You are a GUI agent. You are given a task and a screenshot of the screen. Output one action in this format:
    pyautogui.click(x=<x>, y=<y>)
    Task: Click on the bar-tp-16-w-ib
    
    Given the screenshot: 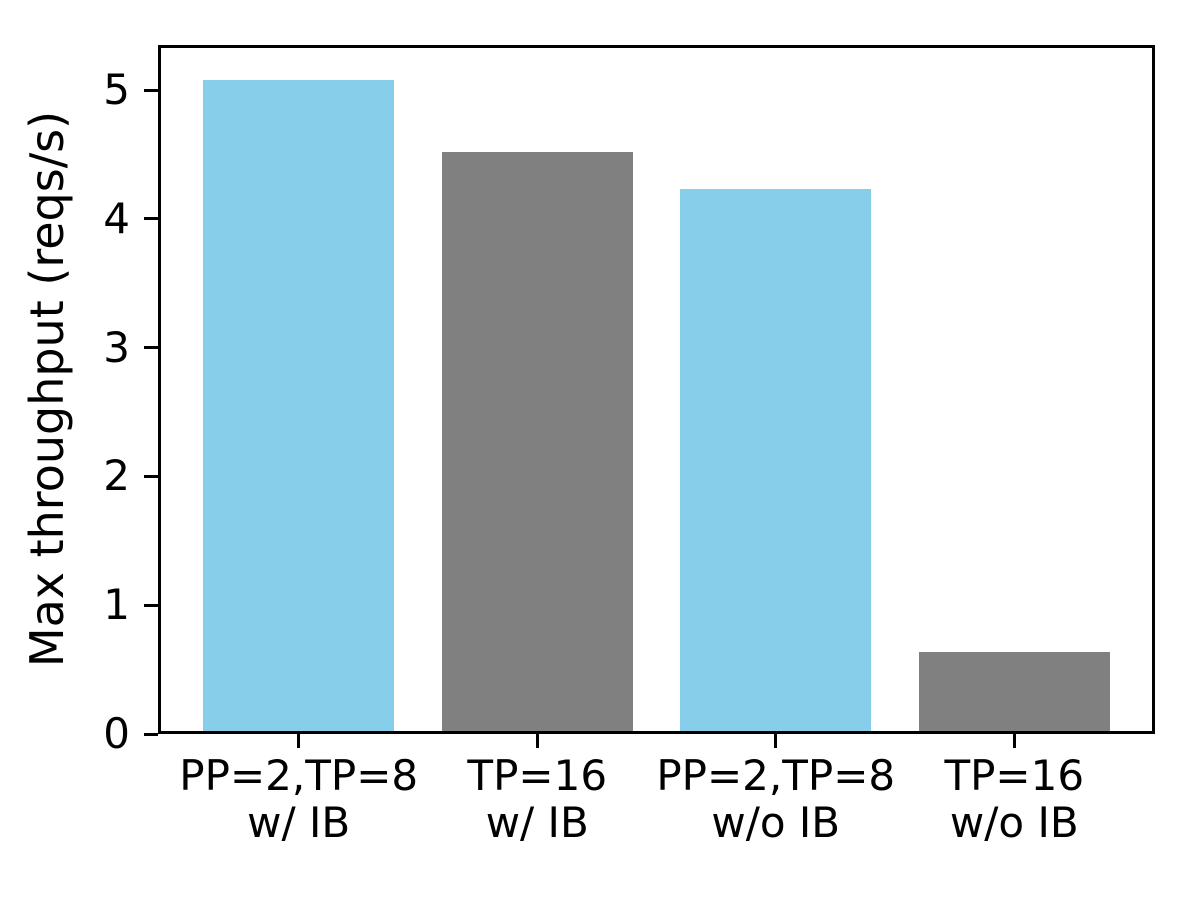 What is the action you would take?
    pyautogui.click(x=537, y=442)
    